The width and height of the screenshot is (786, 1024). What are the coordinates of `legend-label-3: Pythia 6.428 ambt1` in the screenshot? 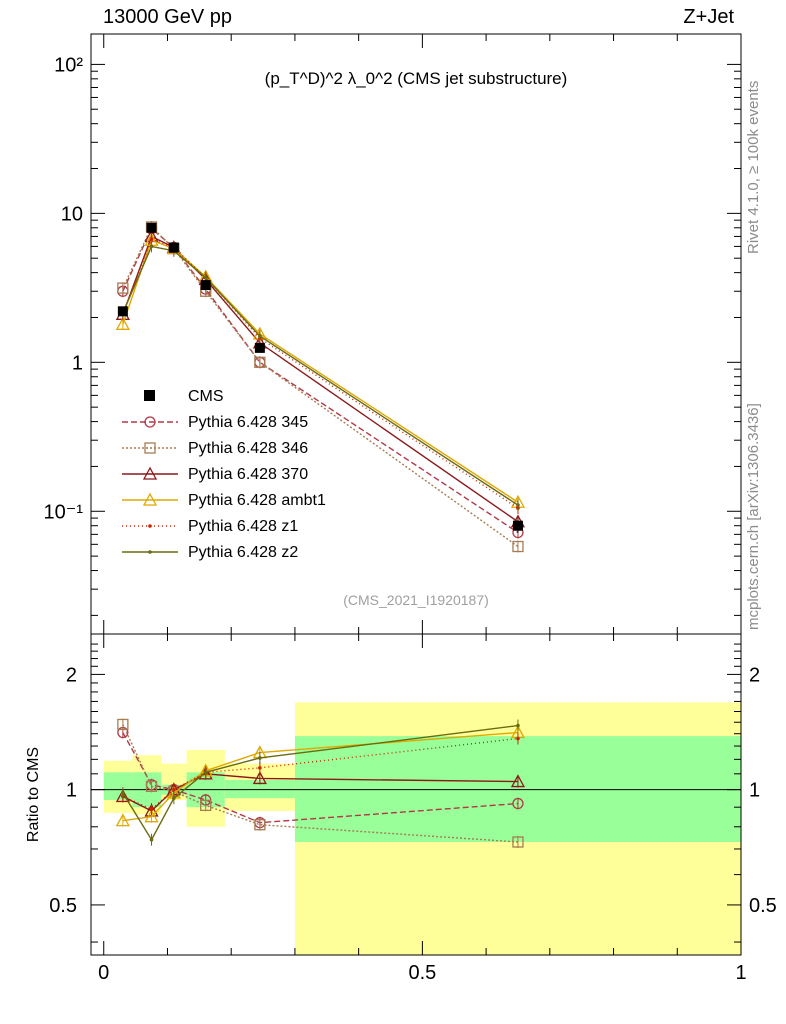 It's located at (257, 500).